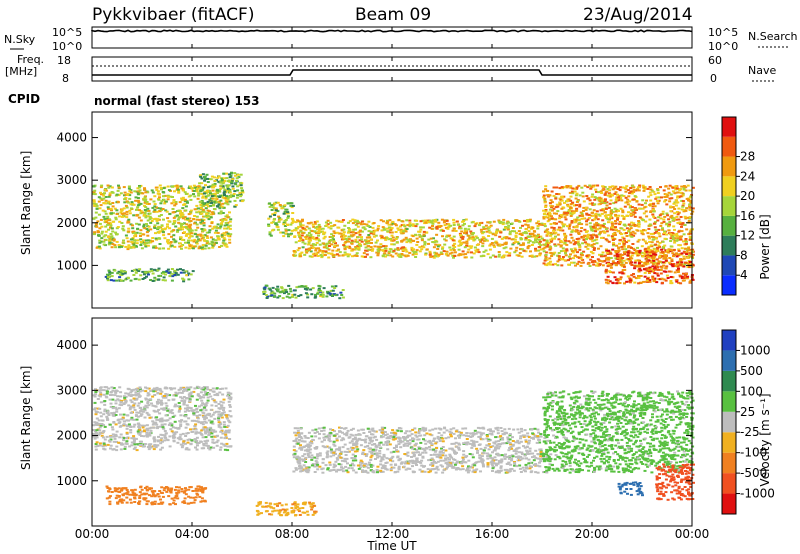 The width and height of the screenshot is (800, 554). I want to click on noise-left-tick-top: 10^5, so click(67, 32).